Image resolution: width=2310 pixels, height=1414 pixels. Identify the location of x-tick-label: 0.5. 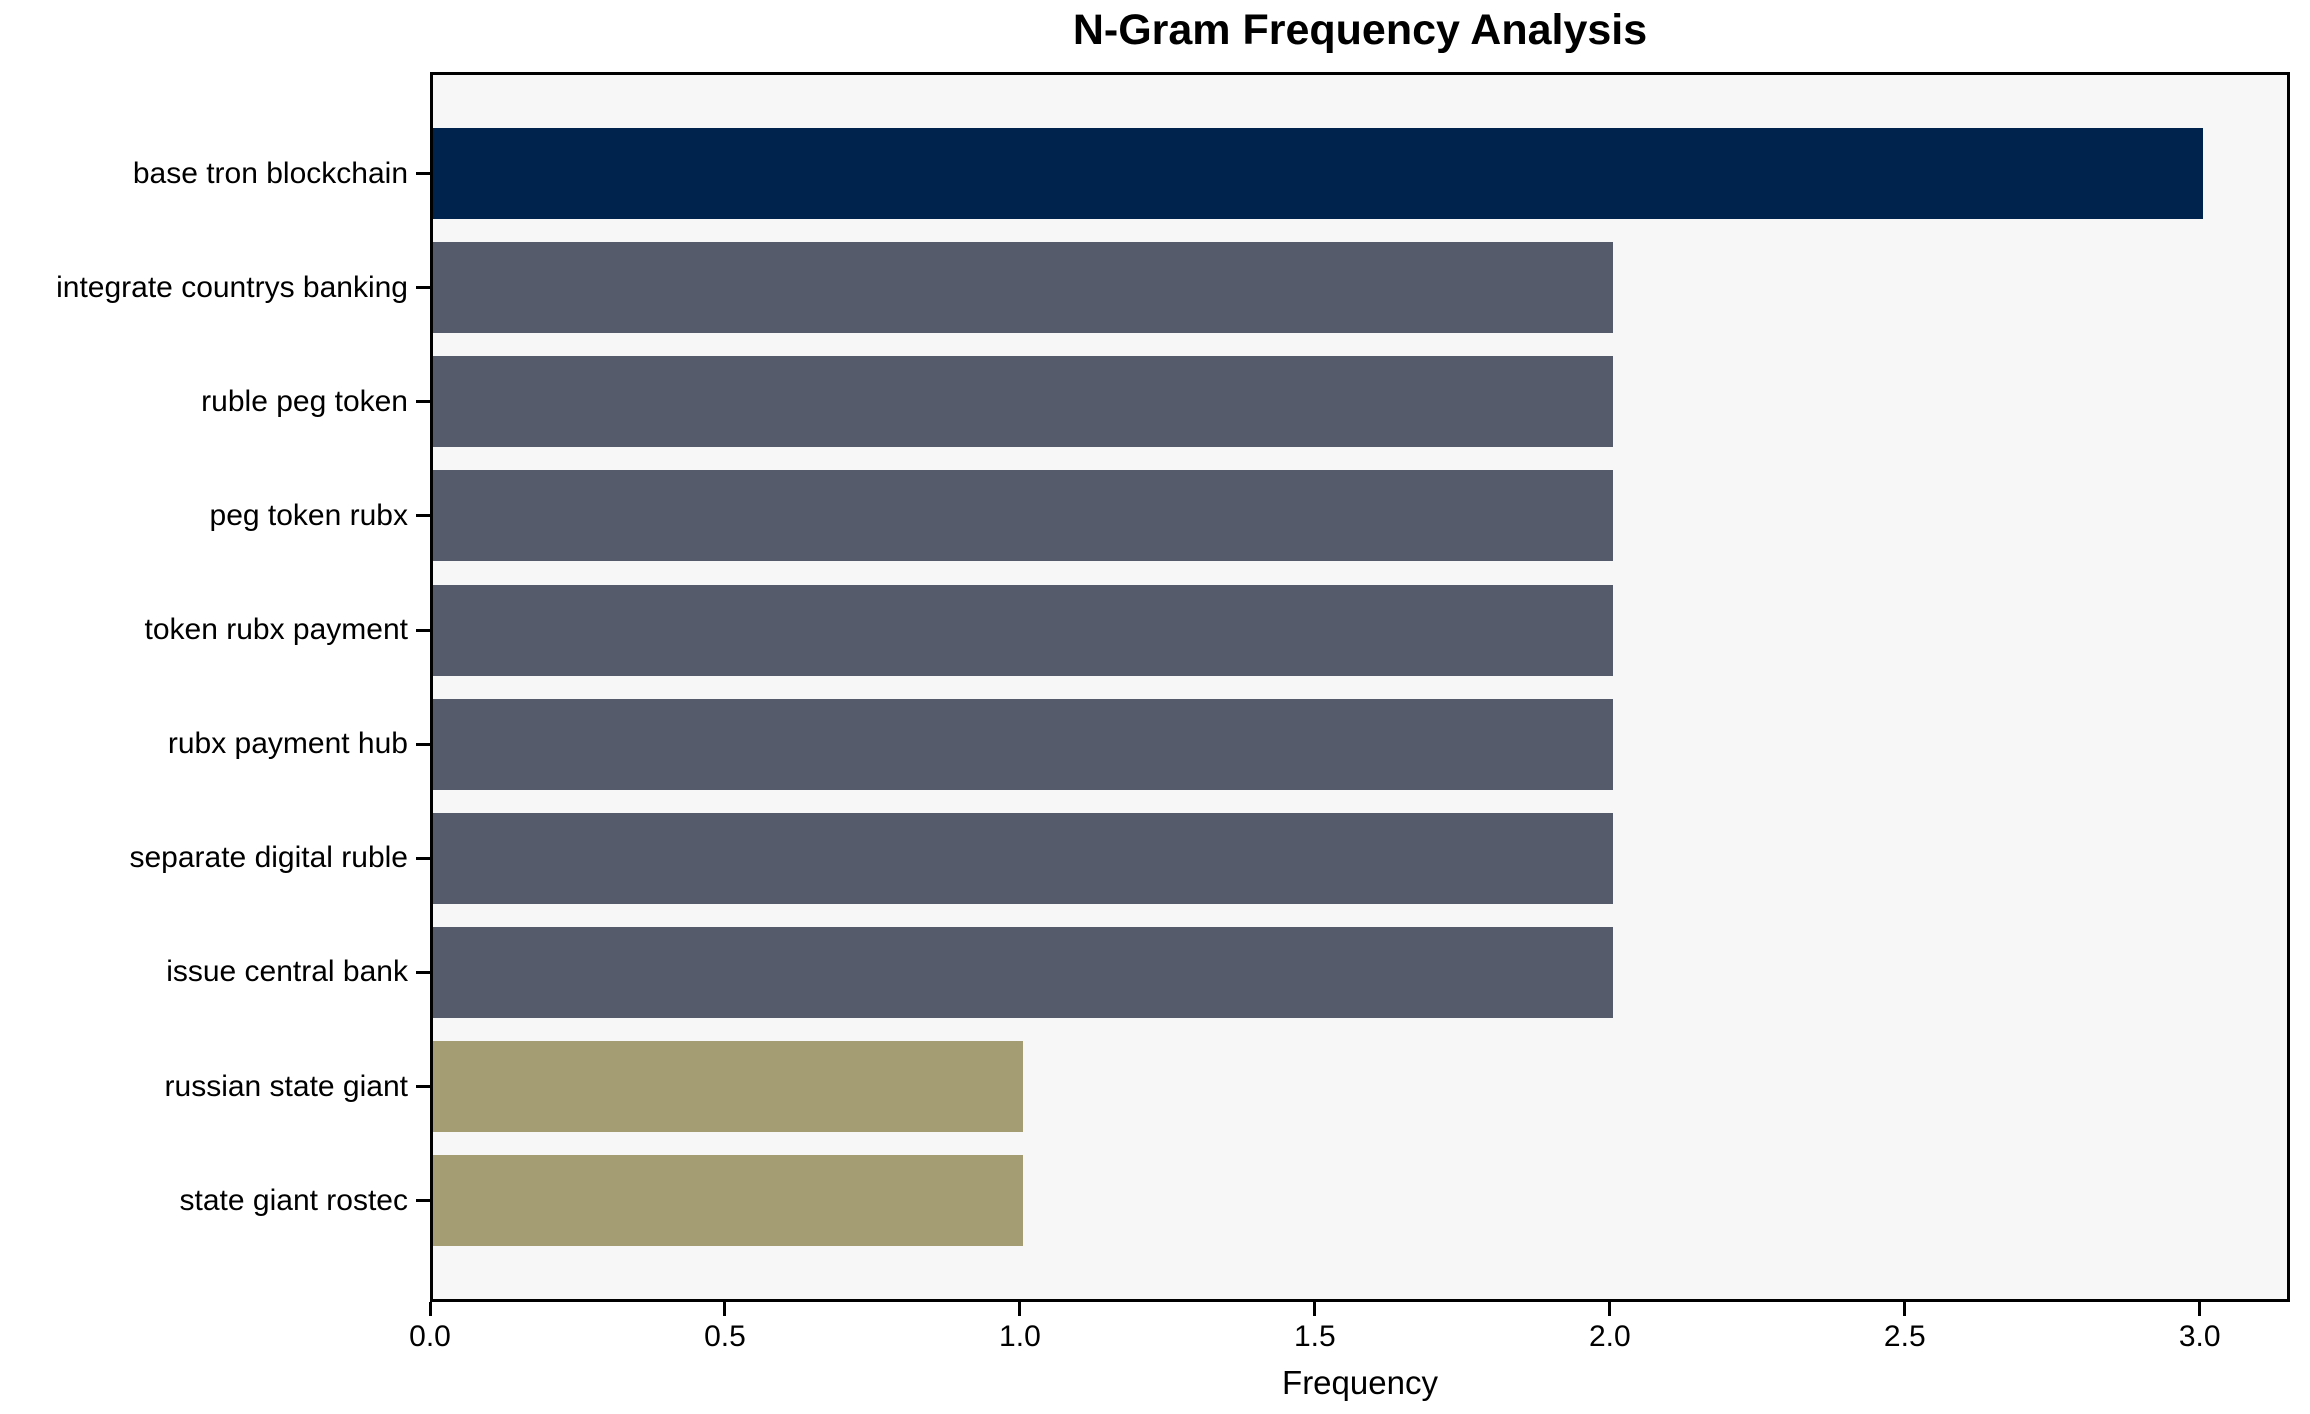
(725, 1336).